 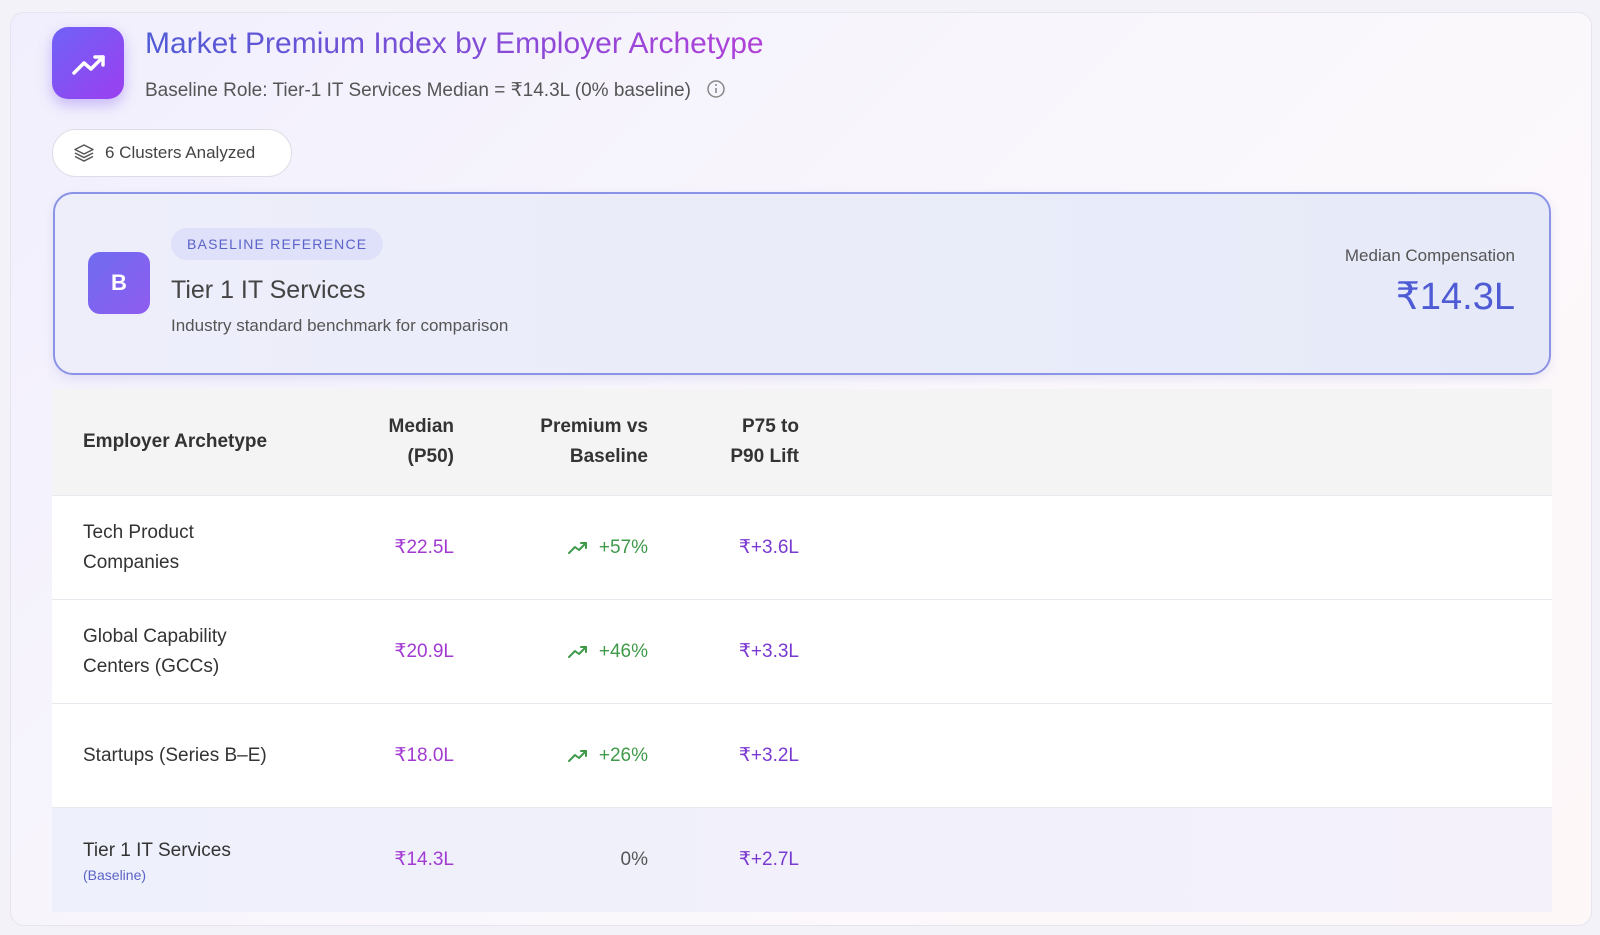 What do you see at coordinates (623, 547) in the screenshot?
I see `premium-value: +57%` at bounding box center [623, 547].